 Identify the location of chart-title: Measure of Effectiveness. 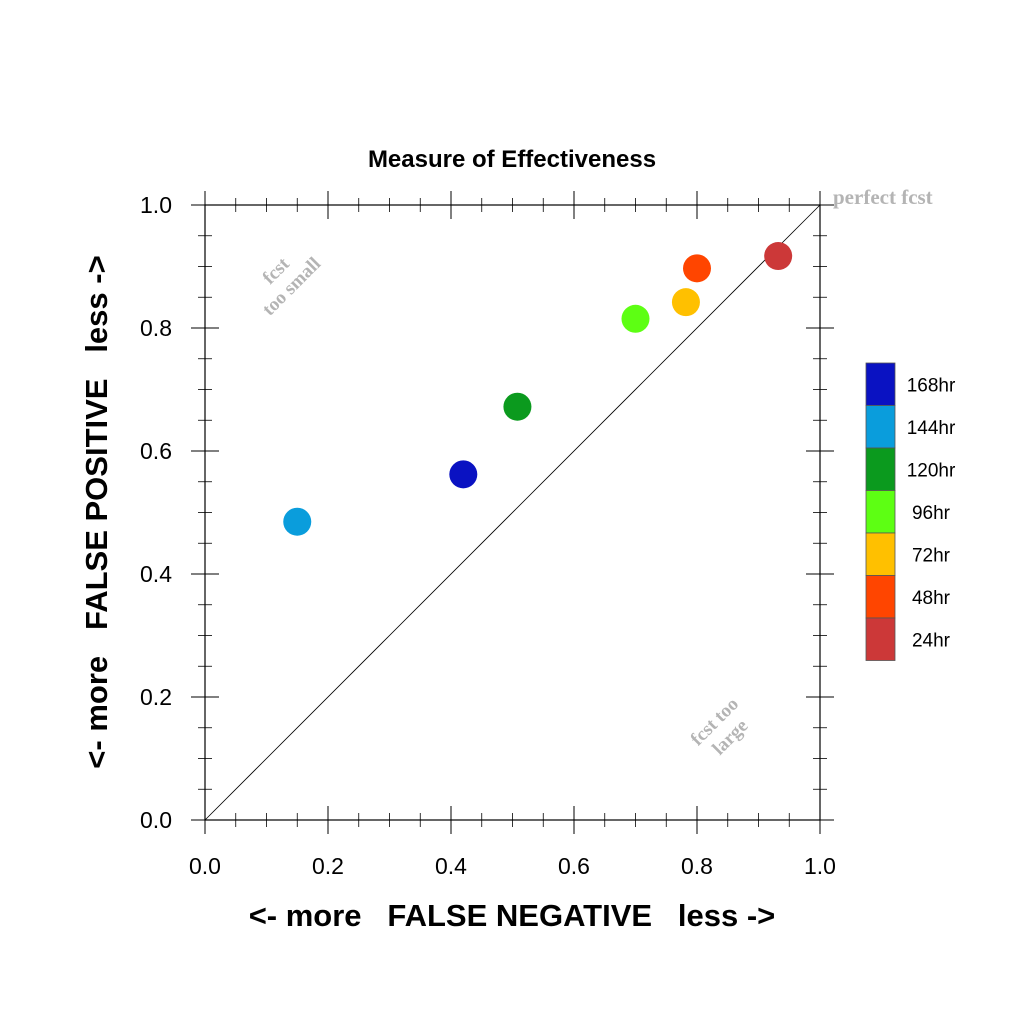
(512, 159).